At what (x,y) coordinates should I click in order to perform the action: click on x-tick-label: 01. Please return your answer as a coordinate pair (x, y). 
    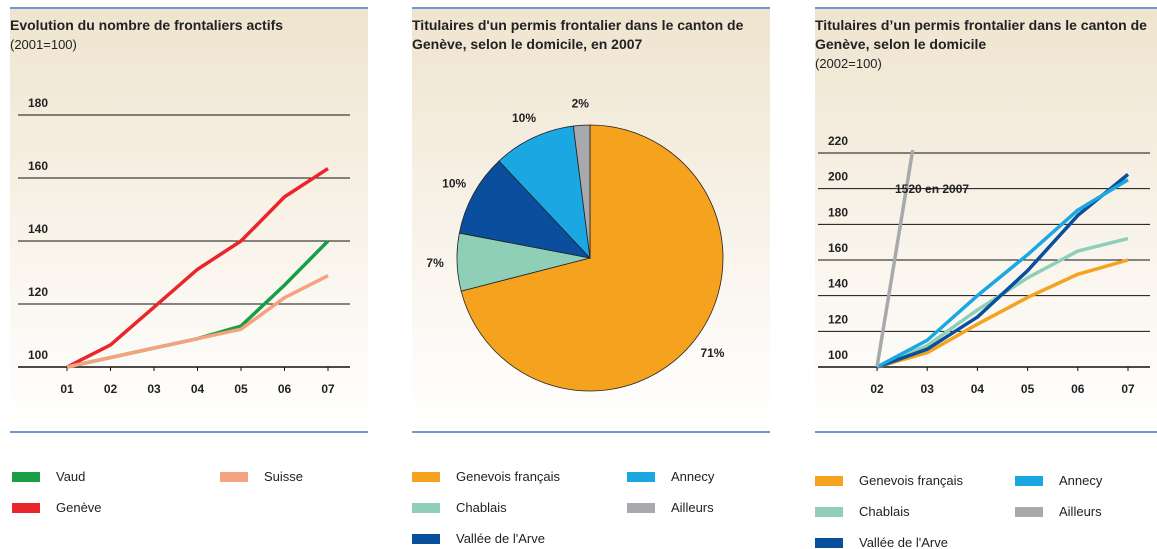
    Looking at the image, I should click on (67, 389).